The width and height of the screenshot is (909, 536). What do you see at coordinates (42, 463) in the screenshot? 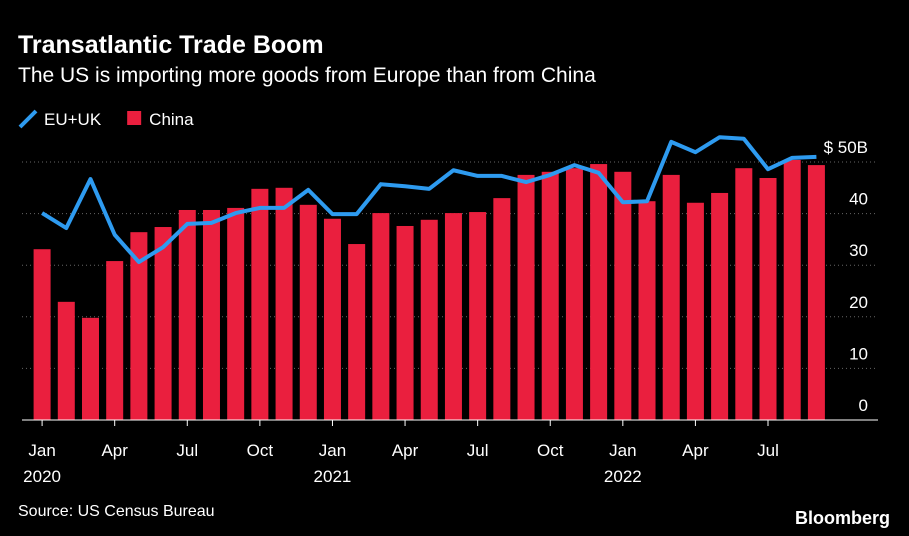
I see `x-tick-label: Jan 2020` at bounding box center [42, 463].